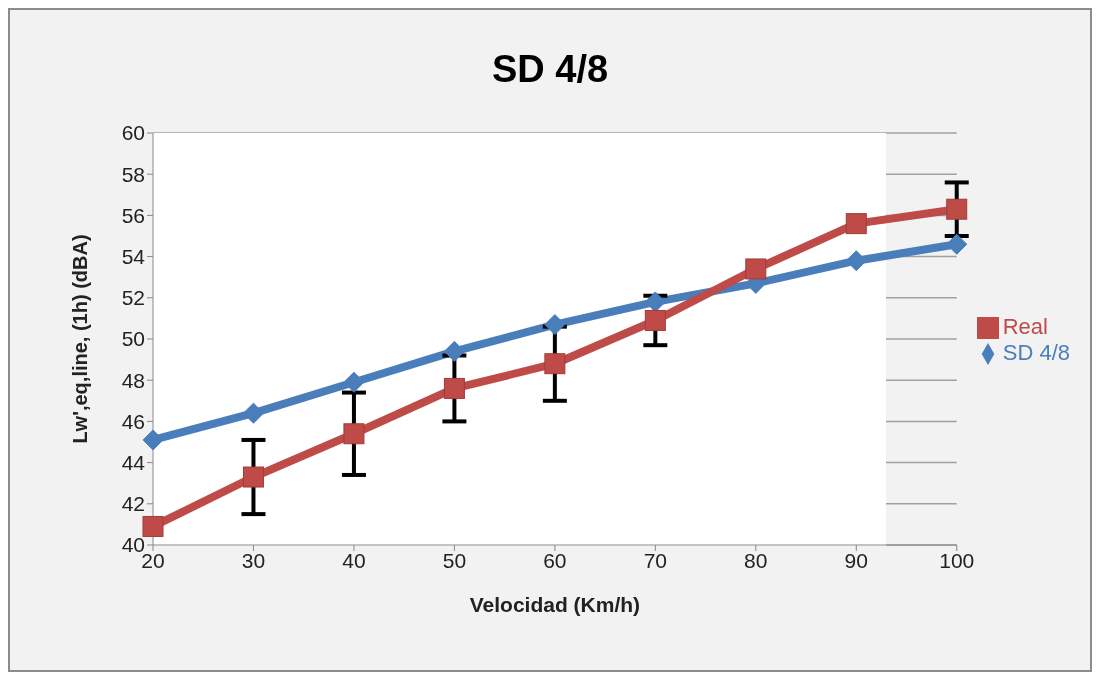 This screenshot has width=1096, height=675. I want to click on y-tick-label: 56, so click(133, 215).